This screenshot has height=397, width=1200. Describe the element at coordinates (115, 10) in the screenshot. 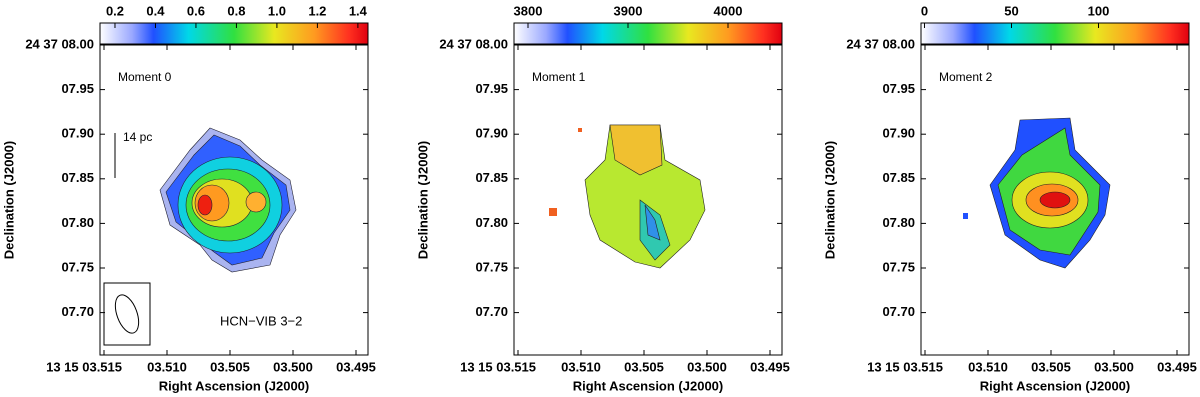

I see `colorbar-tick-label: 0.2` at that location.